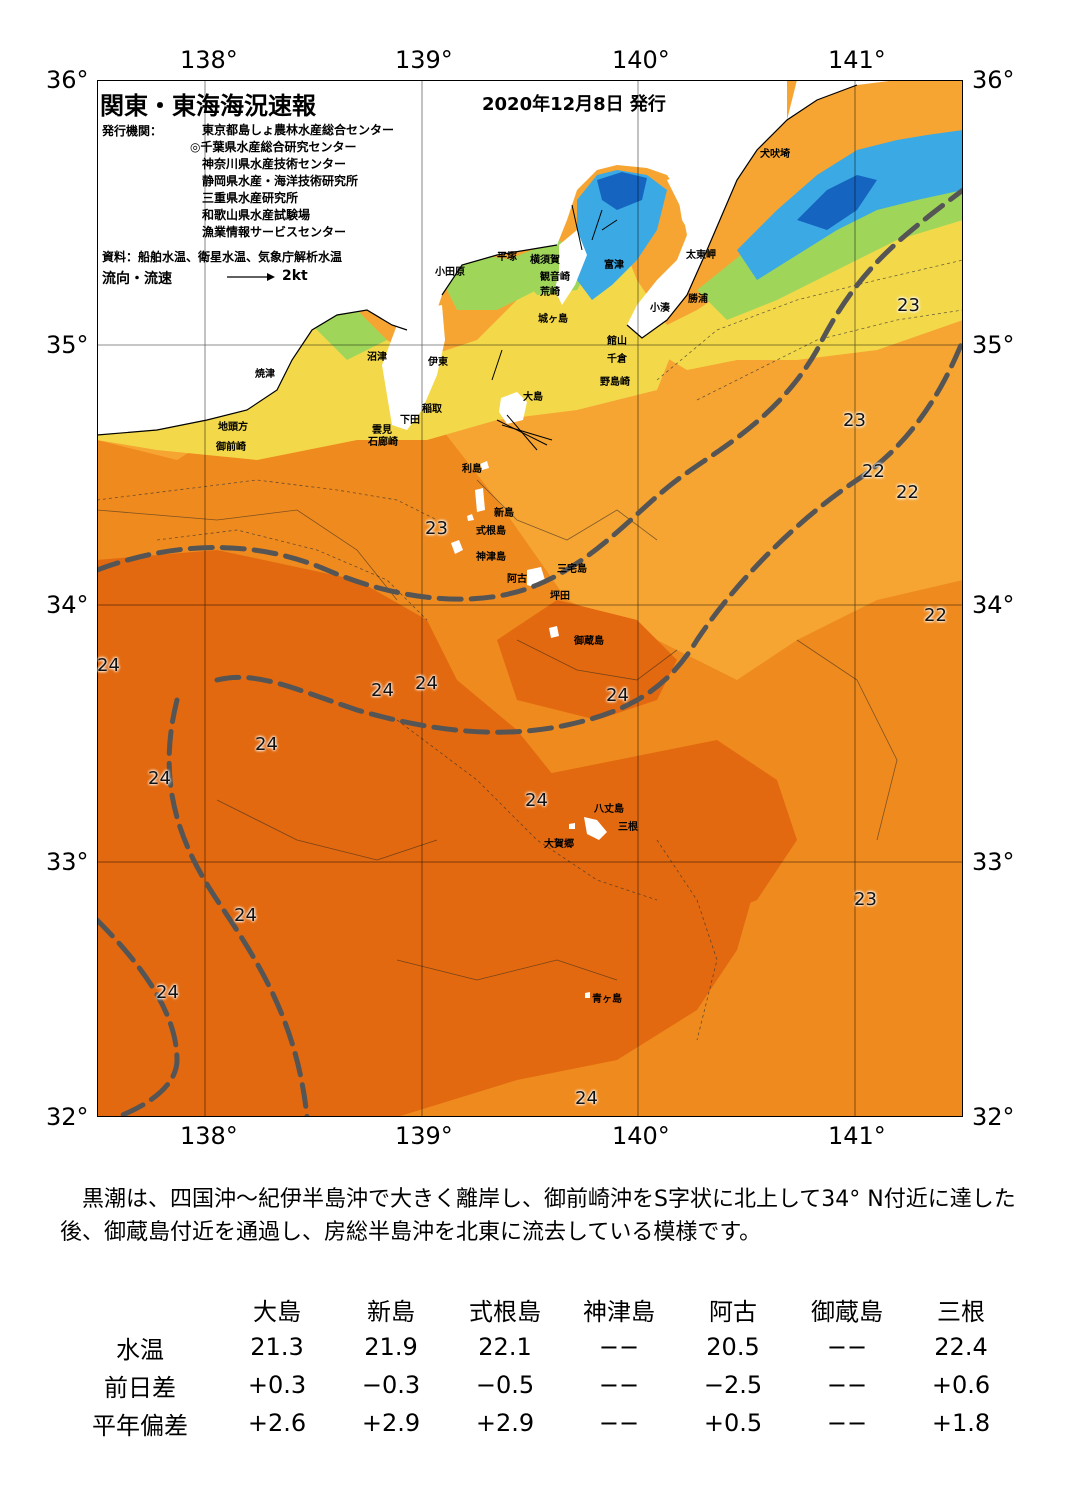 This screenshot has height=1505, width=1065. Describe the element at coordinates (533, 397) in the screenshot. I see `place-label: 大島` at that location.